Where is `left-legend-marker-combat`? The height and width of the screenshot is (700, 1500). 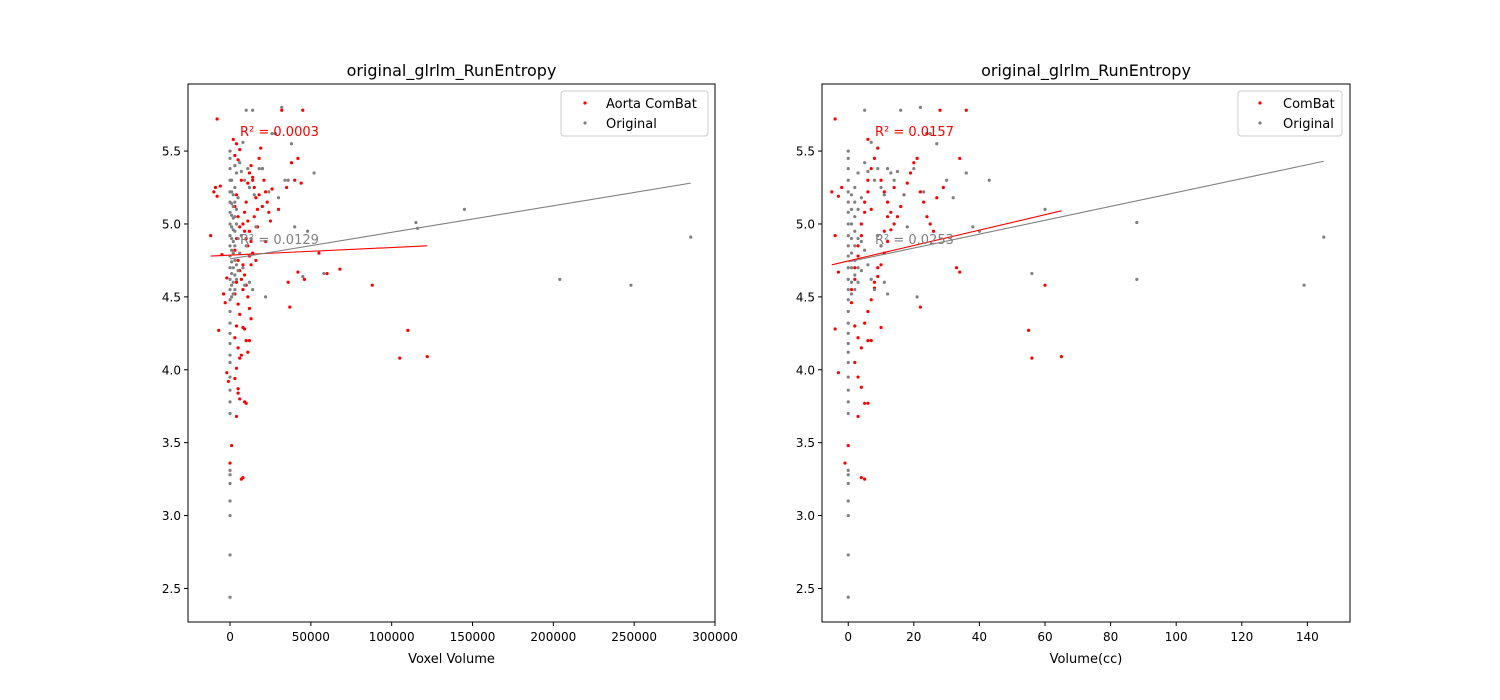 left-legend-marker-combat is located at coordinates (585, 103).